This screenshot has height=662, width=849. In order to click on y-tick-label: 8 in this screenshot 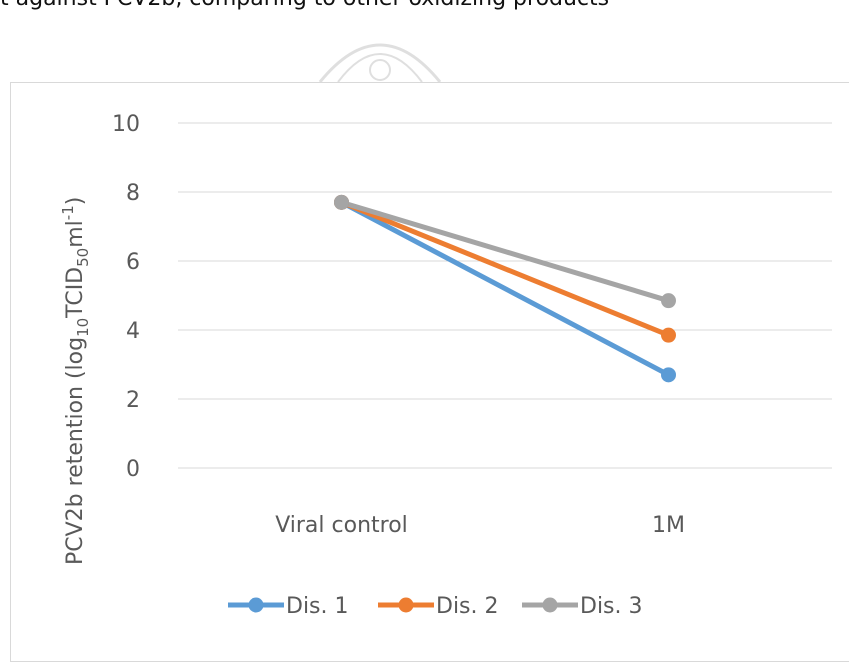, I will do `click(133, 193)`.